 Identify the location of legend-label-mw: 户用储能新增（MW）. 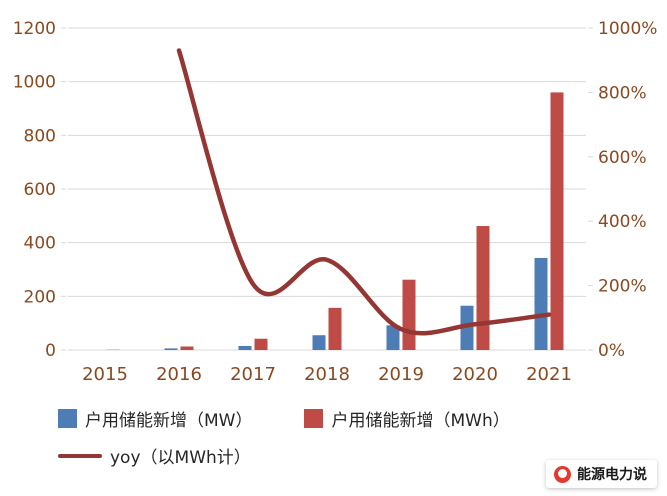
(169, 421).